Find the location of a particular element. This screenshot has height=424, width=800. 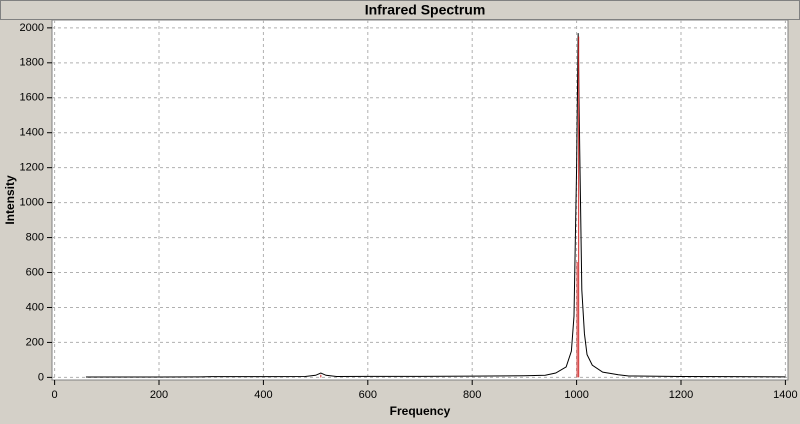

x-tick-label: 1200 is located at coordinates (681, 395).